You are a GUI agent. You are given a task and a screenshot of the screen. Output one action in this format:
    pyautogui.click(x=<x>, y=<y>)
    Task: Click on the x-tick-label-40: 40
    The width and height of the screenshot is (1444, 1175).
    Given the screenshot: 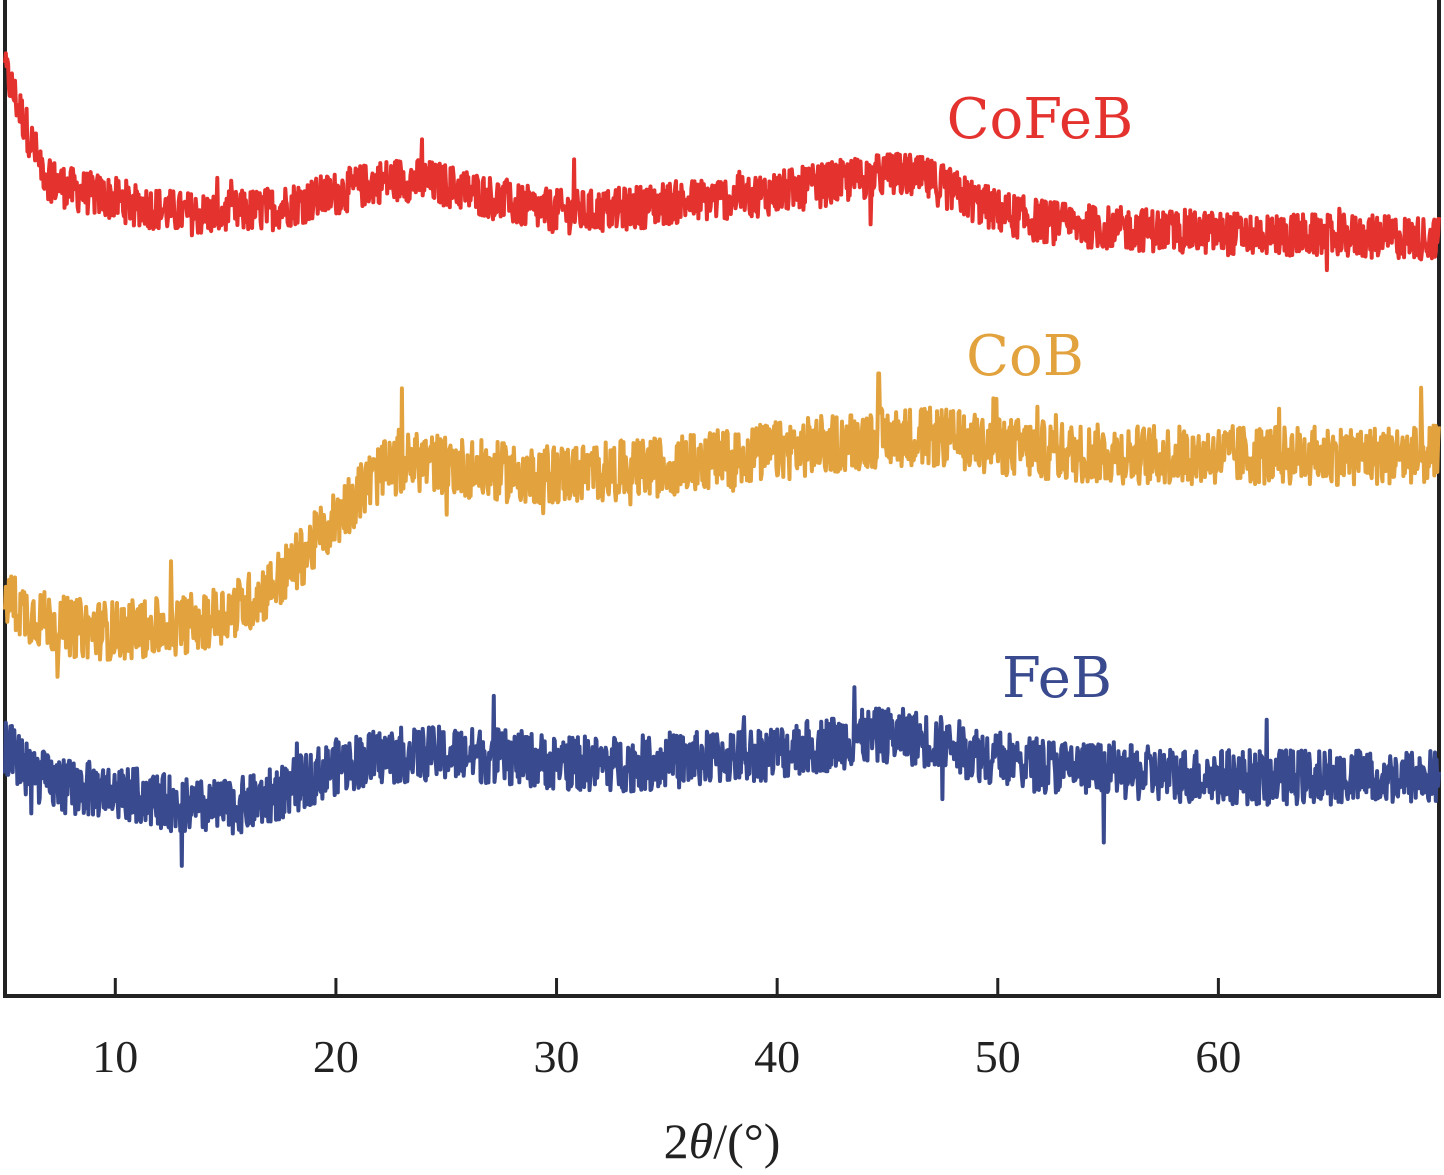 What is the action you would take?
    pyautogui.click(x=777, y=1056)
    